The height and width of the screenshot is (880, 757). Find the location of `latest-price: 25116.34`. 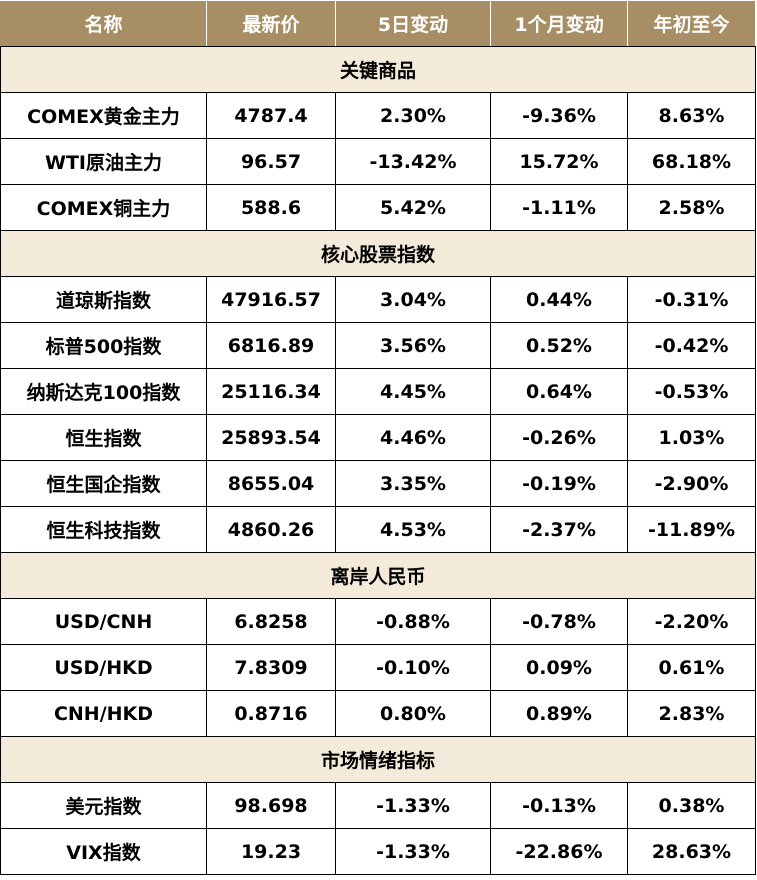

latest-price: 25116.34 is located at coordinates (271, 391).